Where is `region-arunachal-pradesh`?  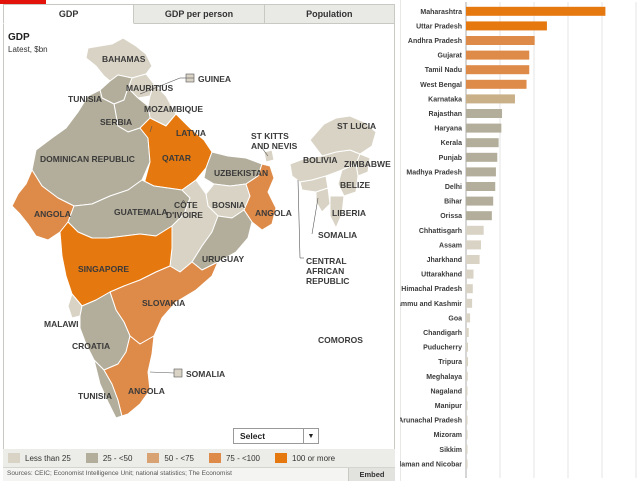
region-arunachal-pradesh is located at coordinates (343, 136).